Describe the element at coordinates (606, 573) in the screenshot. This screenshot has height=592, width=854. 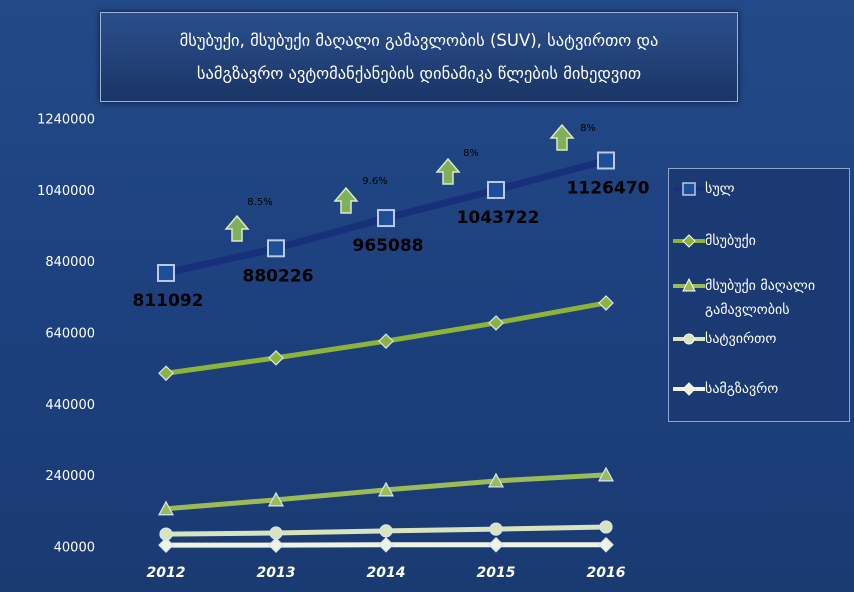
I see `x-tick-label: 2016` at that location.